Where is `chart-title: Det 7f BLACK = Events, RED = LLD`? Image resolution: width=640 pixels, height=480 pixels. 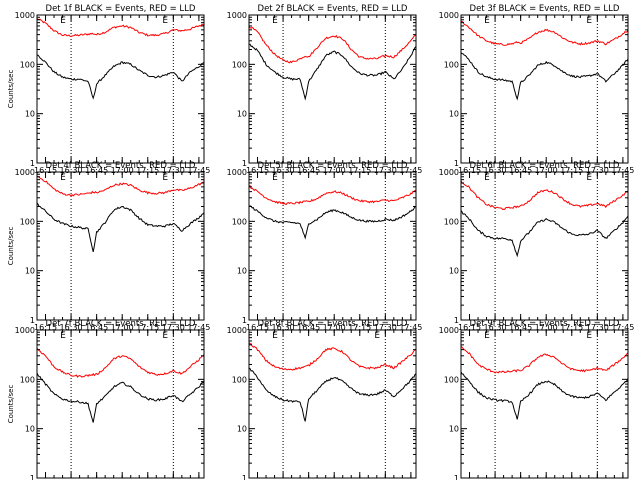 chart-title: Det 7f BLACK = Events, RED = LLD is located at coordinates (121, 324).